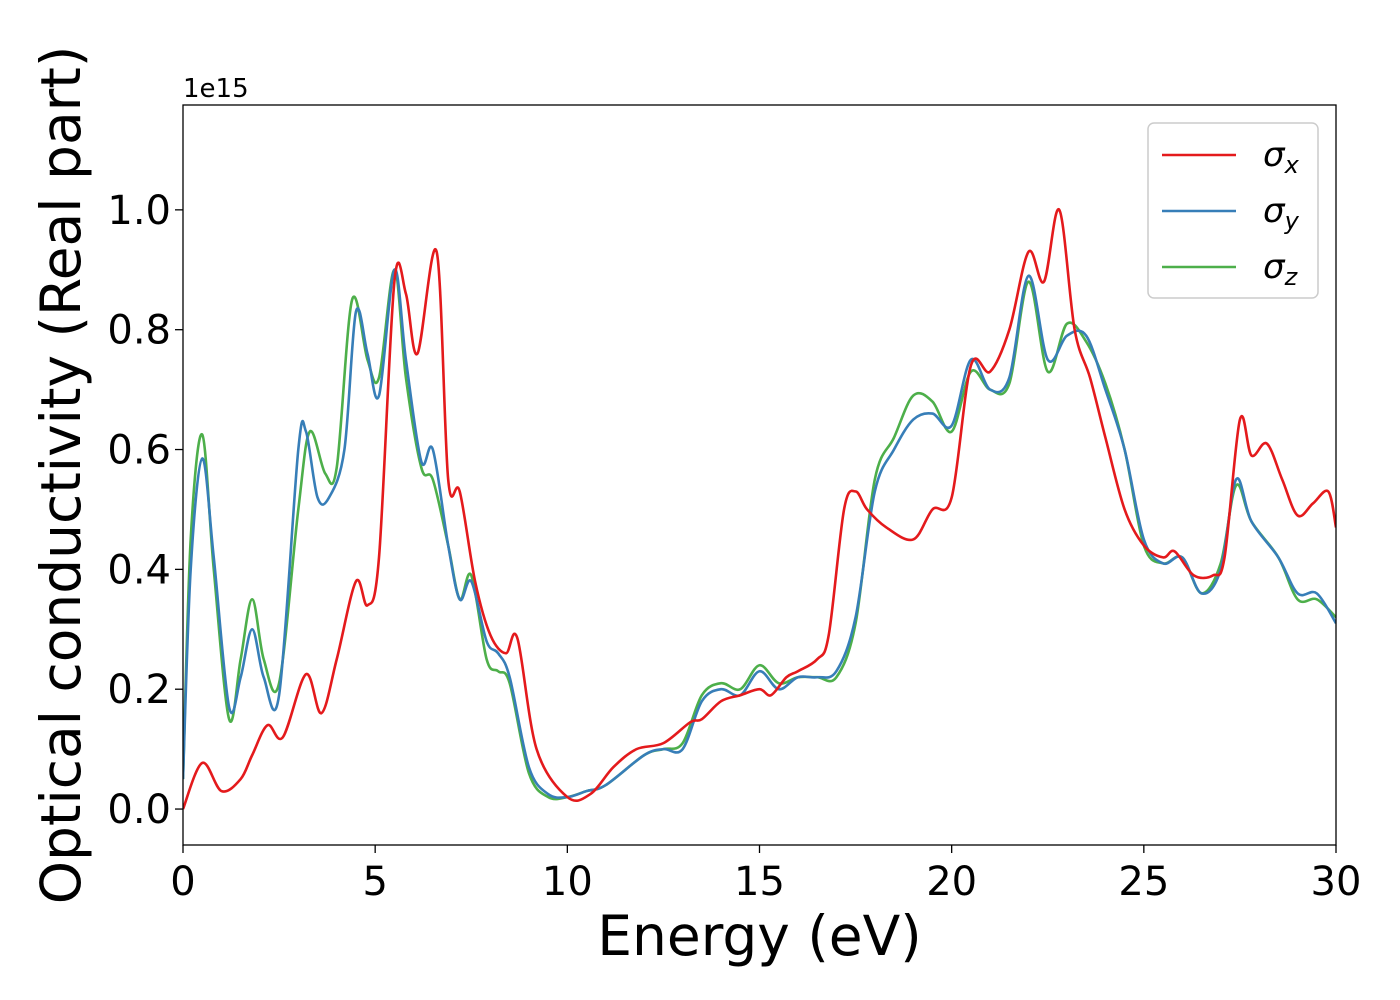 Image resolution: width=1400 pixels, height=1000 pixels. I want to click on x-axis-label: Energy (eV), so click(759, 936).